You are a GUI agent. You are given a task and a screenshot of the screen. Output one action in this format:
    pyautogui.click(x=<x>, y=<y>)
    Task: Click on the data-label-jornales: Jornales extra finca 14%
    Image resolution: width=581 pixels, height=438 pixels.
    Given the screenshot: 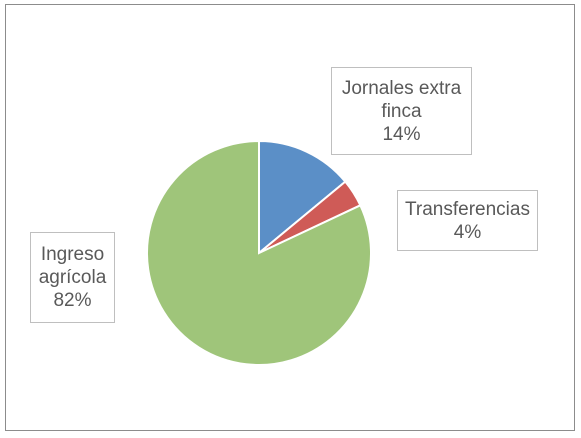 What is the action you would take?
    pyautogui.click(x=401, y=111)
    